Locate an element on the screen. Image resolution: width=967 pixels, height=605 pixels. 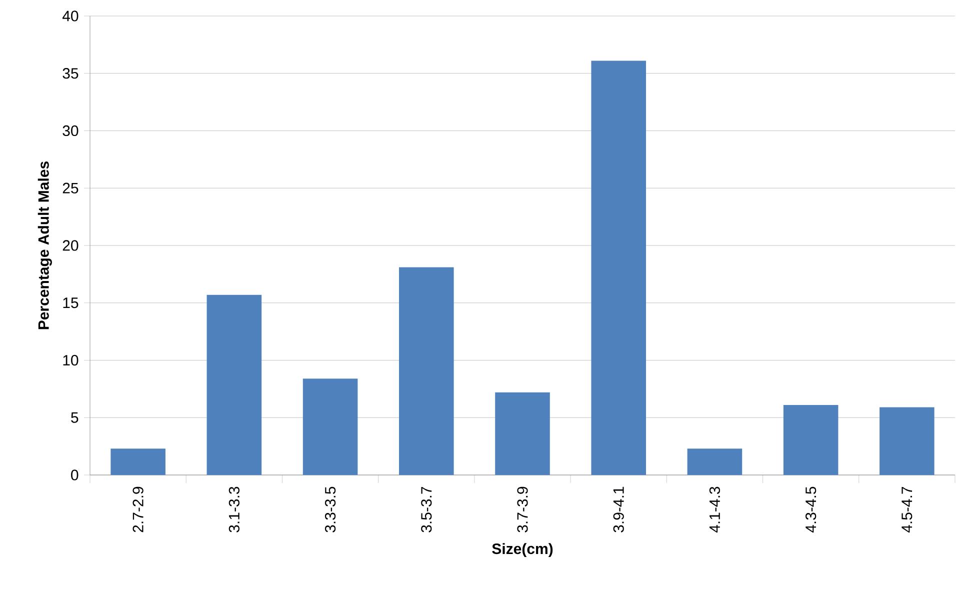
y-tick-label: 15 is located at coordinates (70, 303).